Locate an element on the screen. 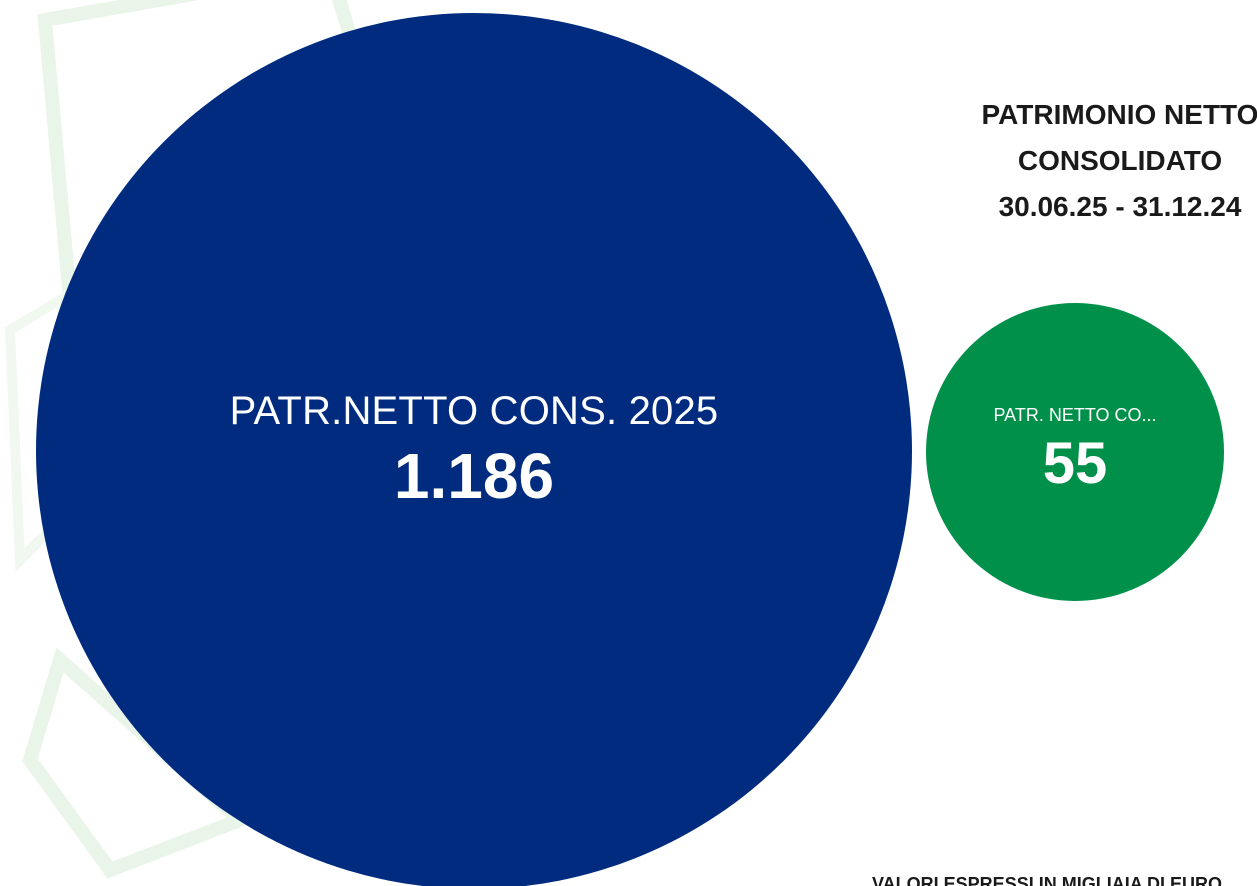 The image size is (1257, 886). chart-title-line: PATRIMONIO NETTO is located at coordinates (1119, 114).